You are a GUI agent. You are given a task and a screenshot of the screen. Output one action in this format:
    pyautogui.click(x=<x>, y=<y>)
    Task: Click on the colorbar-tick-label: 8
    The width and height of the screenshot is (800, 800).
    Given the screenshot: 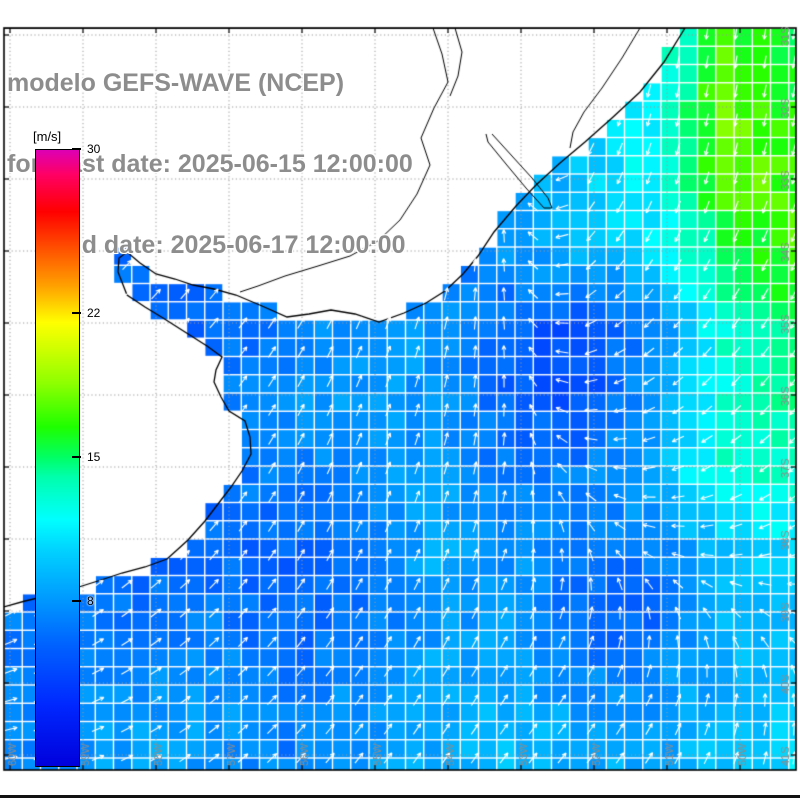 What is the action you would take?
    pyautogui.click(x=90, y=600)
    